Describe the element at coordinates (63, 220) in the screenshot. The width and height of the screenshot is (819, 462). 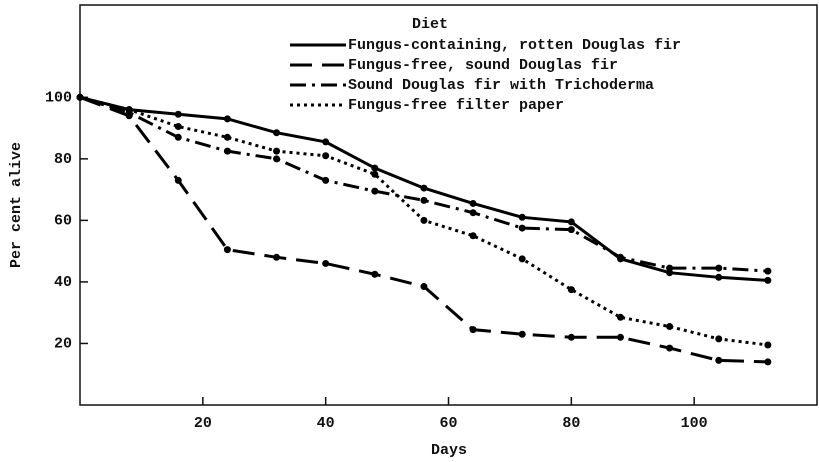
I see `y-tick-label: 60` at that location.